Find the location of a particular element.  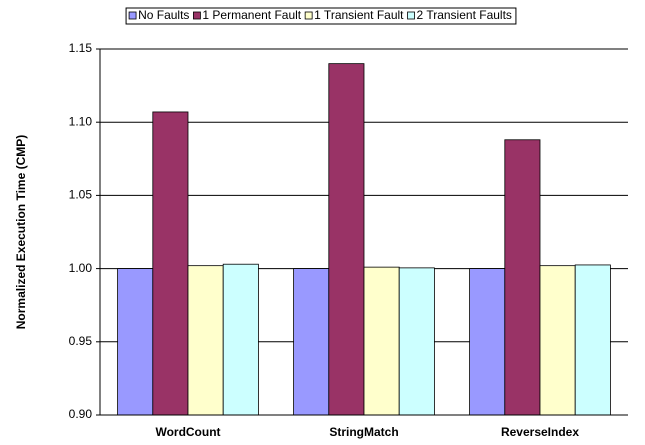

y-axis-label: Normalized Execution Time (CMP) is located at coordinates (21, 232).